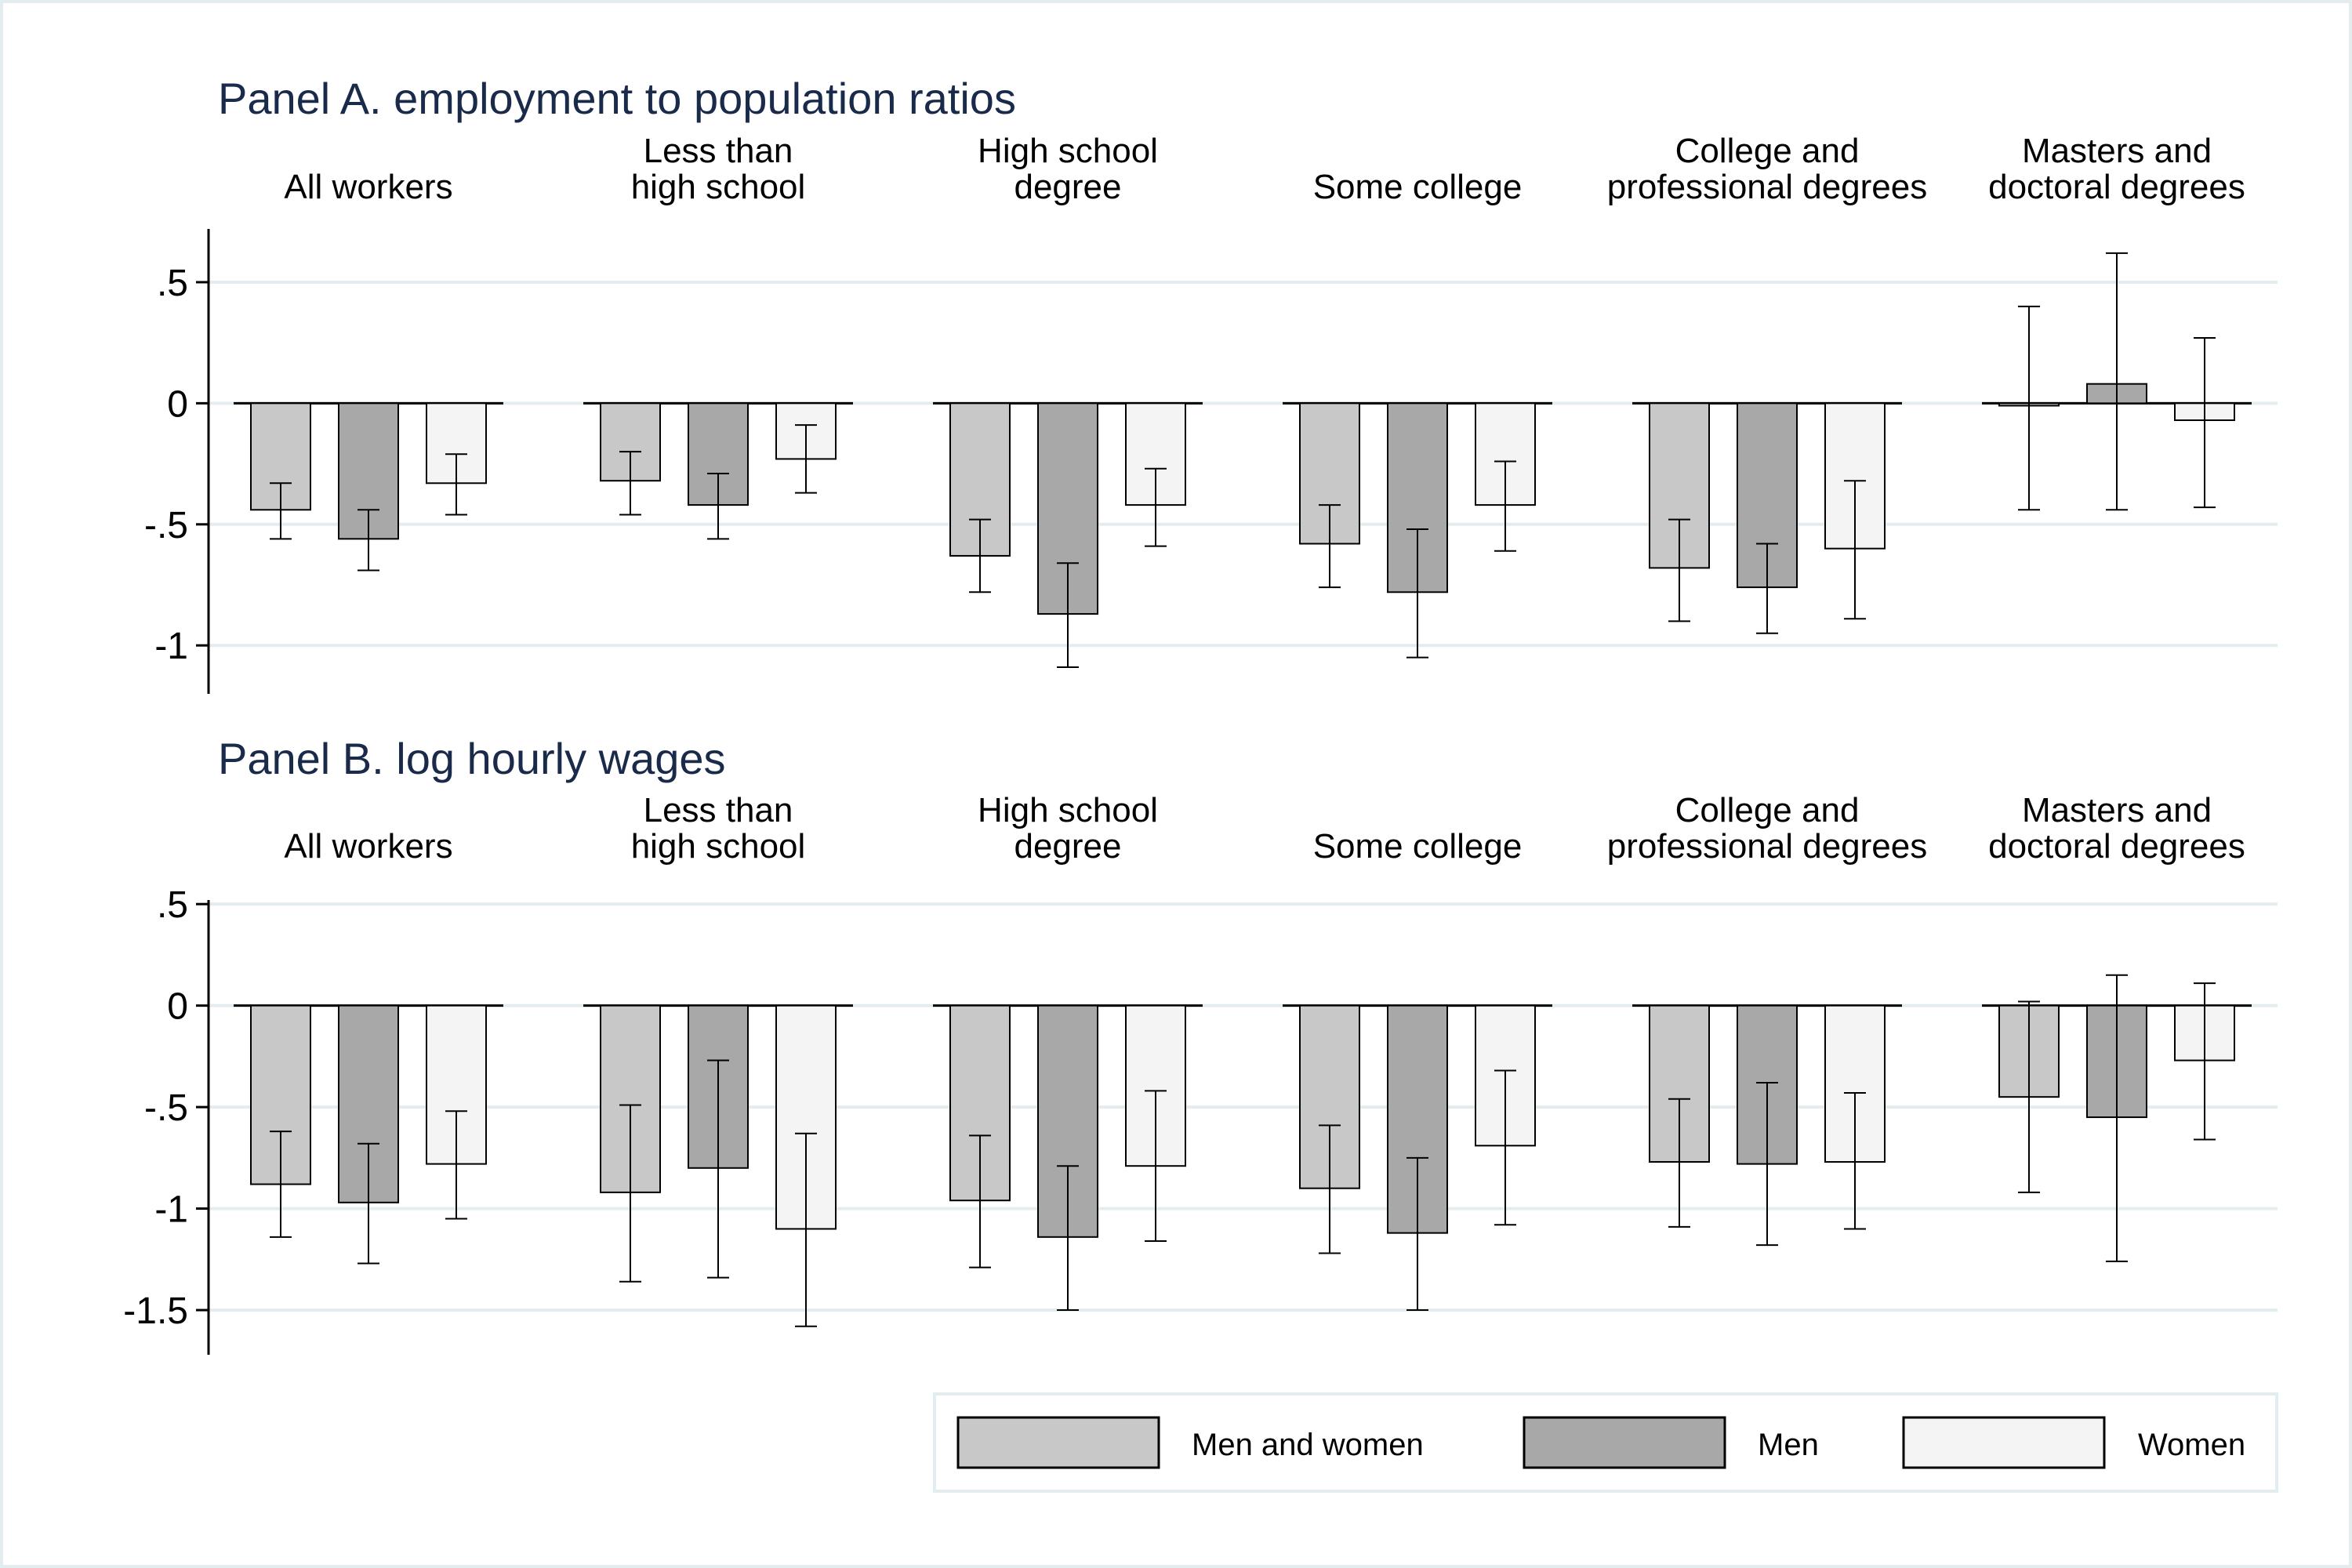 The height and width of the screenshot is (1568, 2352). Describe the element at coordinates (617, 98) in the screenshot. I see `panel-title: Panel A. employment to population ratios` at that location.